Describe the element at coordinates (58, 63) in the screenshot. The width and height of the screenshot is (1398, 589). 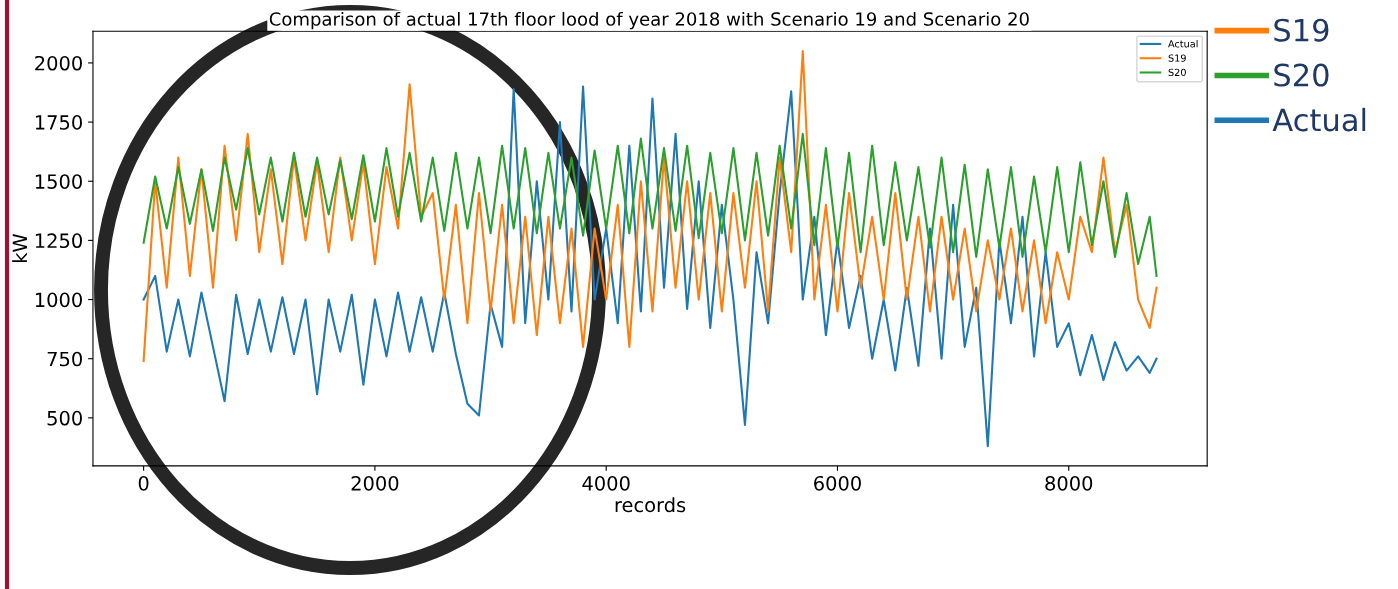
I see `y-tick-label: 2000` at that location.